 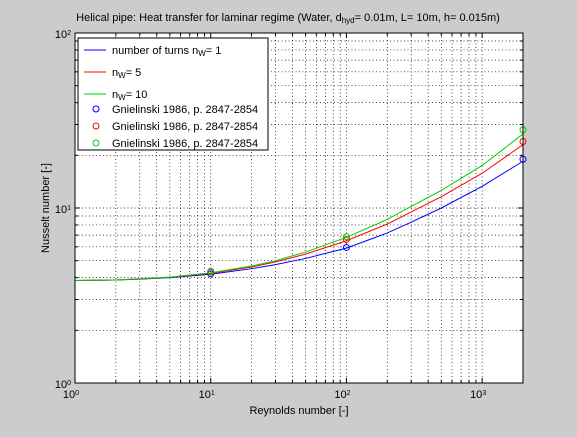 I want to click on legend-label-g1: Gnielinski 1986, p. 2847-2854, so click(x=185, y=110).